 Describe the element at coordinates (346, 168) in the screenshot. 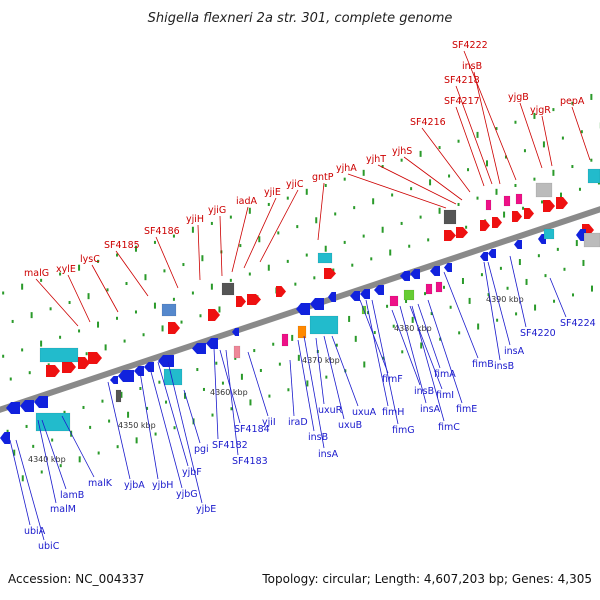

I see `gene-label: yjhA` at that location.